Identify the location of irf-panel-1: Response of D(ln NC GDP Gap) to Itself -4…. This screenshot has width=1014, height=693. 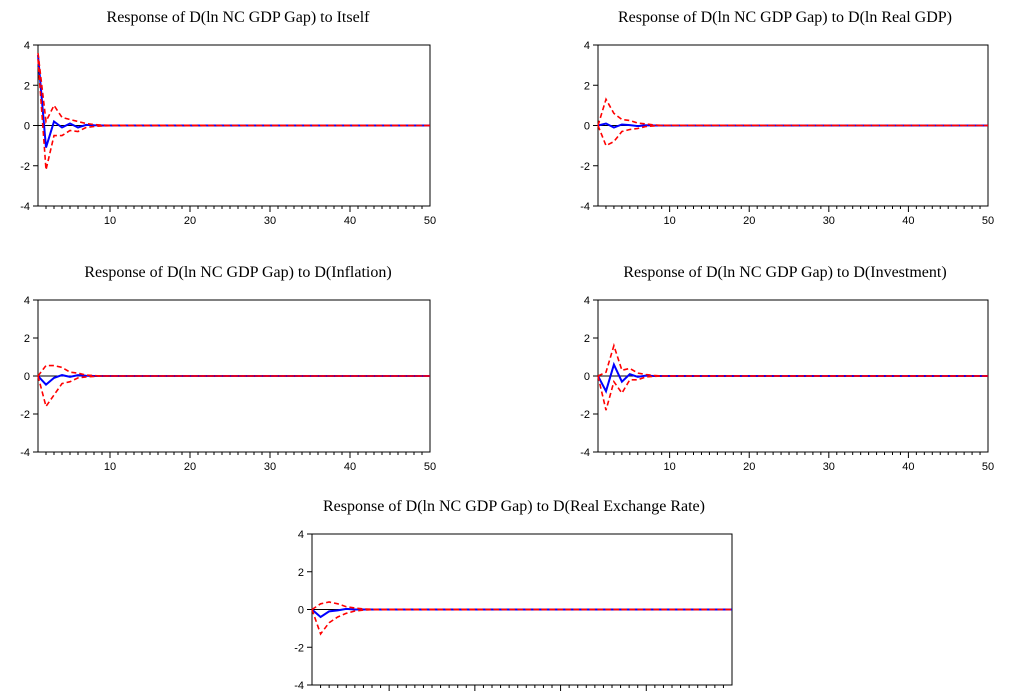
(228, 118).